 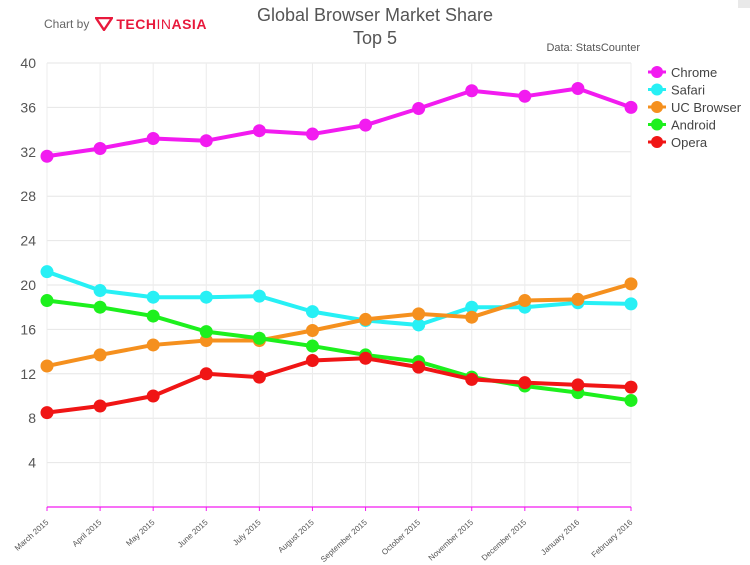 What do you see at coordinates (28, 107) in the screenshot?
I see `y-tick-label: 36` at bounding box center [28, 107].